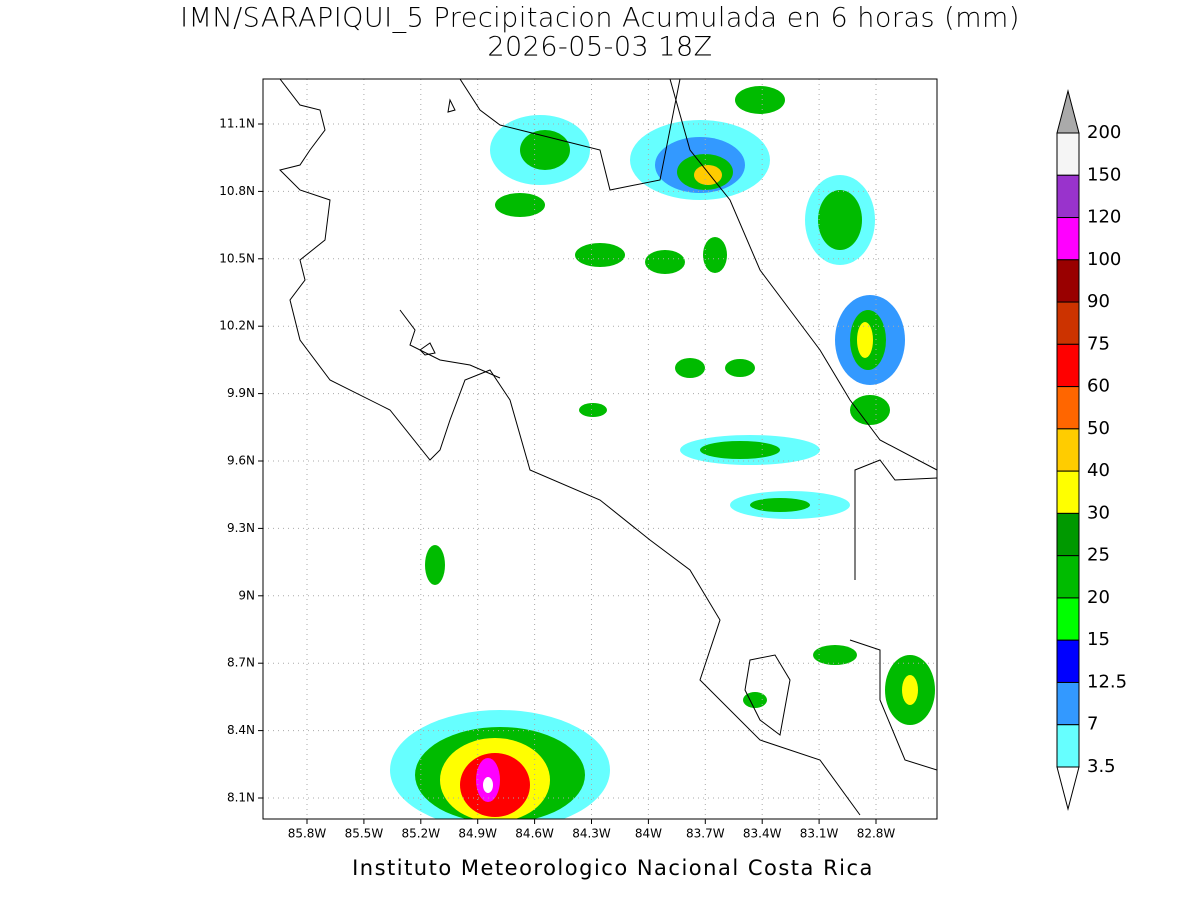 The height and width of the screenshot is (904, 1200). What do you see at coordinates (1104, 132) in the screenshot?
I see `colorbar-label: 200` at bounding box center [1104, 132].